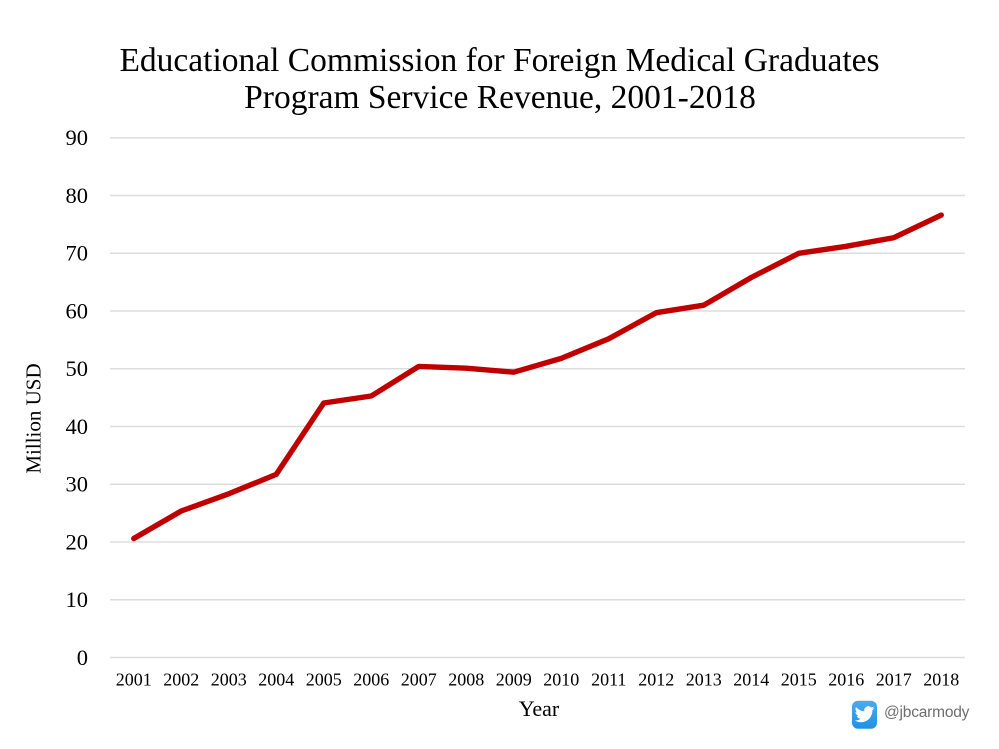  Describe the element at coordinates (539, 708) in the screenshot. I see `svg-text: Year` at that location.